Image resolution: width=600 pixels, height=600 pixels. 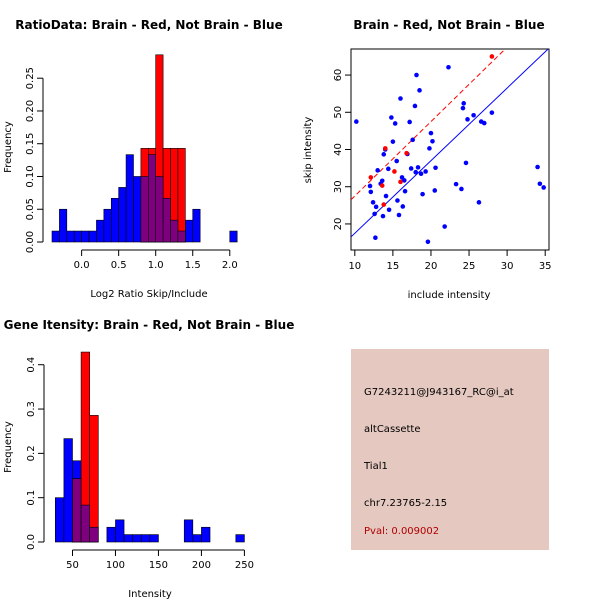 I want to click on y-tick-label: 0.1, so click(x=31, y=498).